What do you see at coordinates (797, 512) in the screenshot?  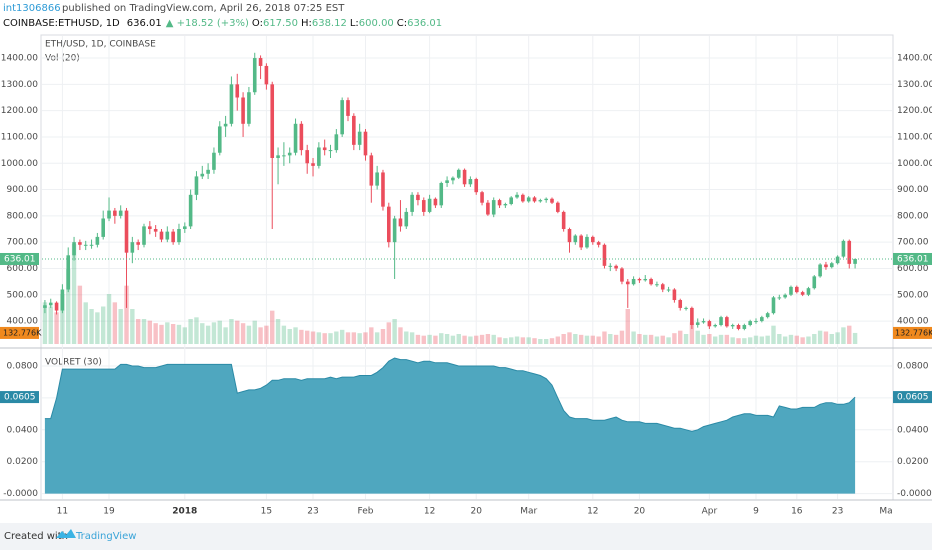 I see `x-tick-label: 16` at bounding box center [797, 512].